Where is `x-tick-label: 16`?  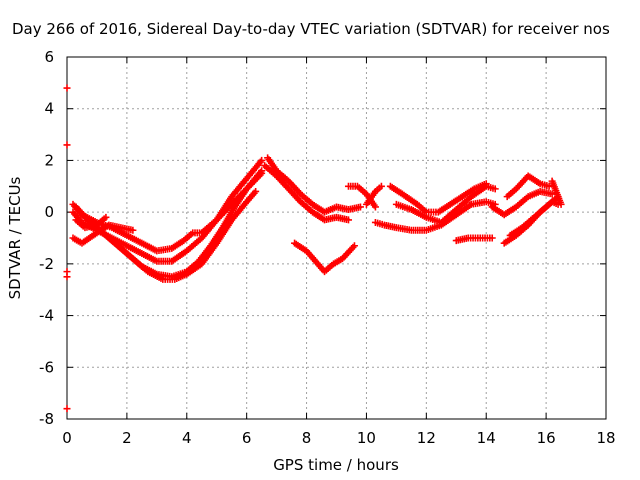 x-tick-label: 16 is located at coordinates (546, 438).